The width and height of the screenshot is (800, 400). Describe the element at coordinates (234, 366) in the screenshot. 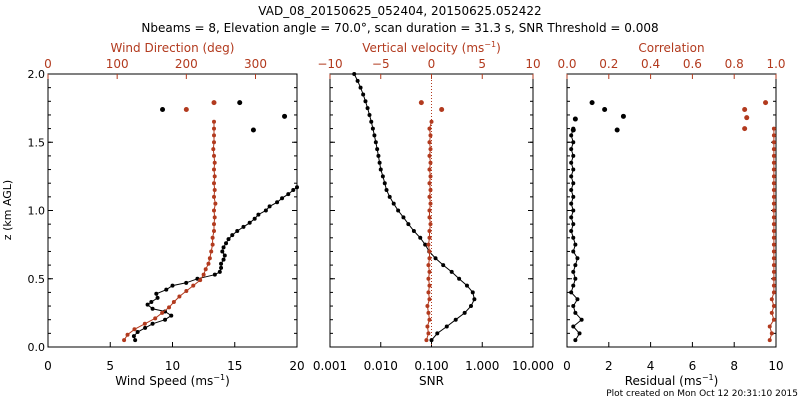

I see `x-bottom-tick-label: 15` at that location.